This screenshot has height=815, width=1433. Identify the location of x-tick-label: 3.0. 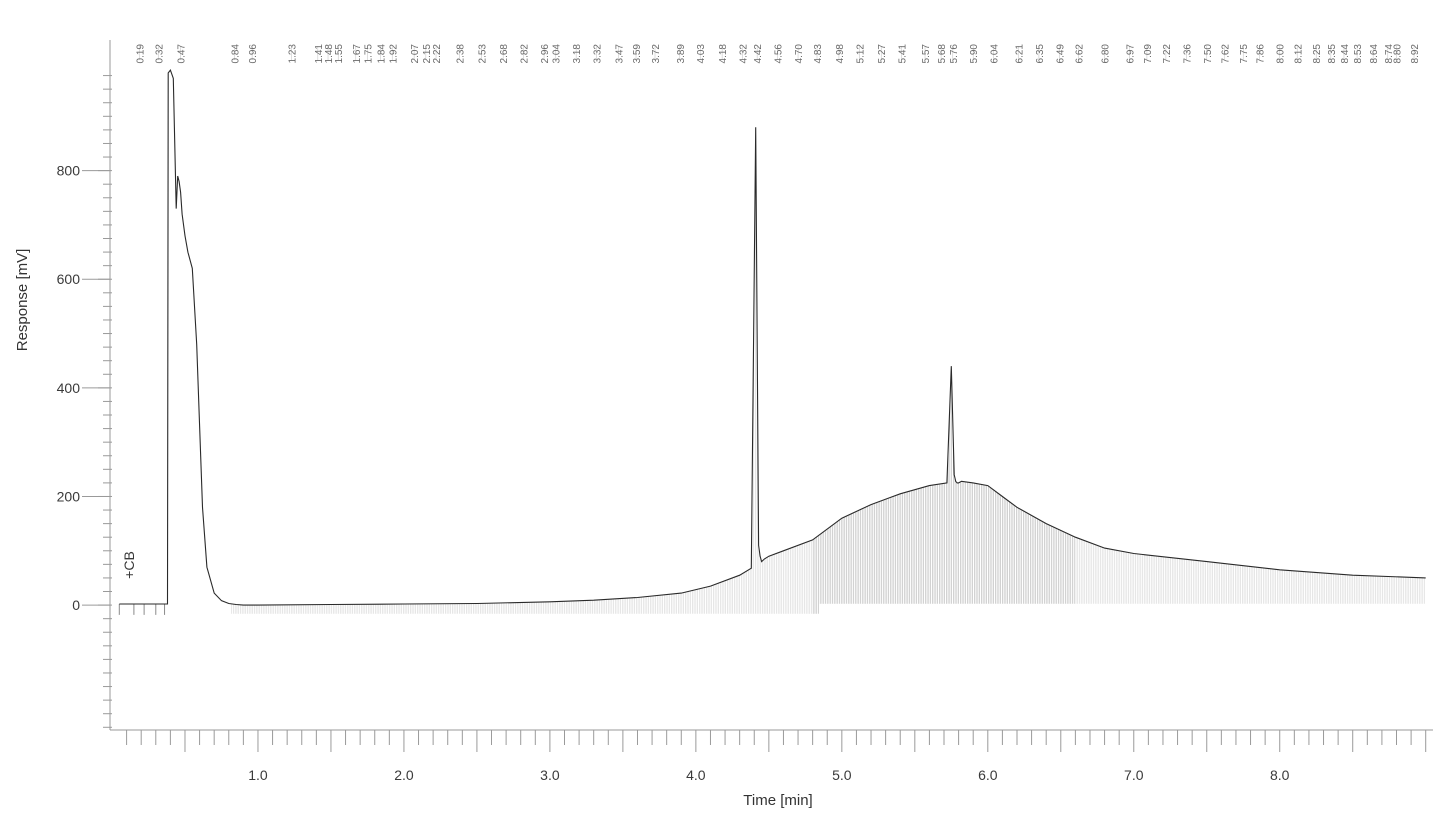
(550, 775).